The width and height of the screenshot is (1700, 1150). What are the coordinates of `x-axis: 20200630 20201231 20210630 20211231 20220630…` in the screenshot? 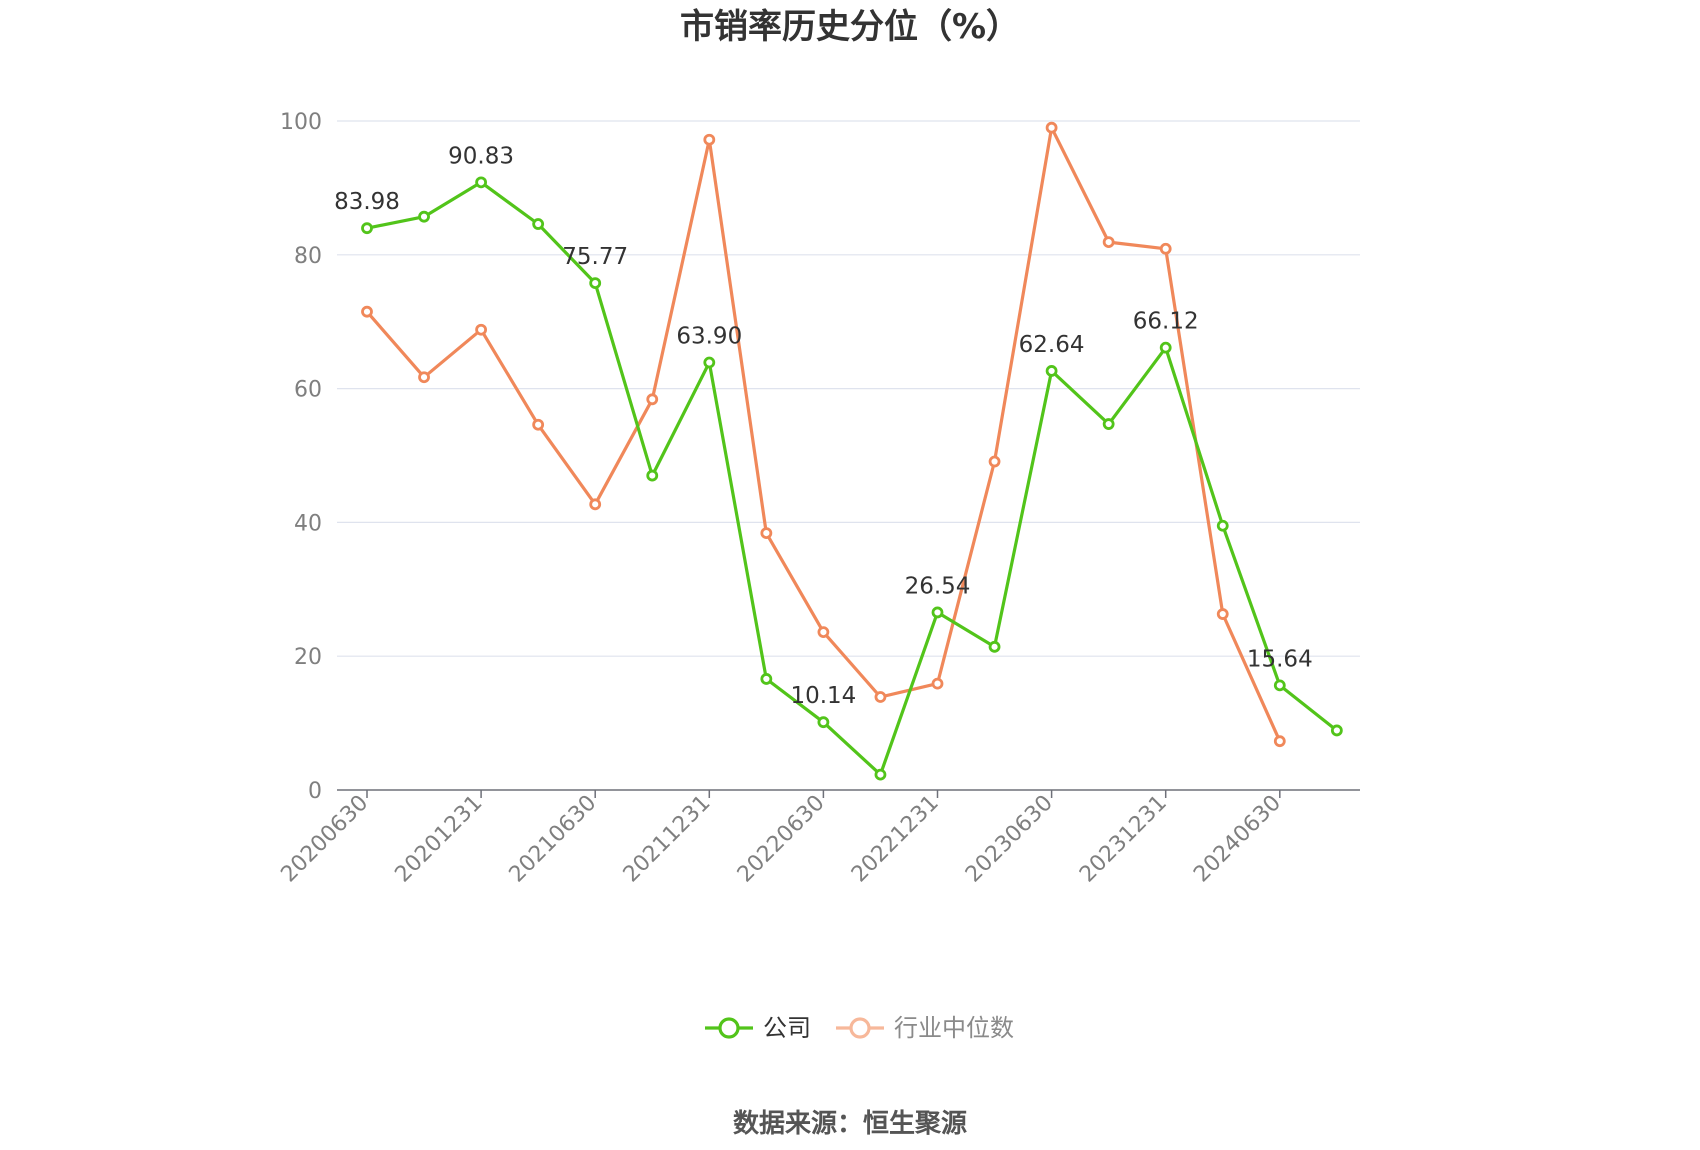 It's located at (818, 838).